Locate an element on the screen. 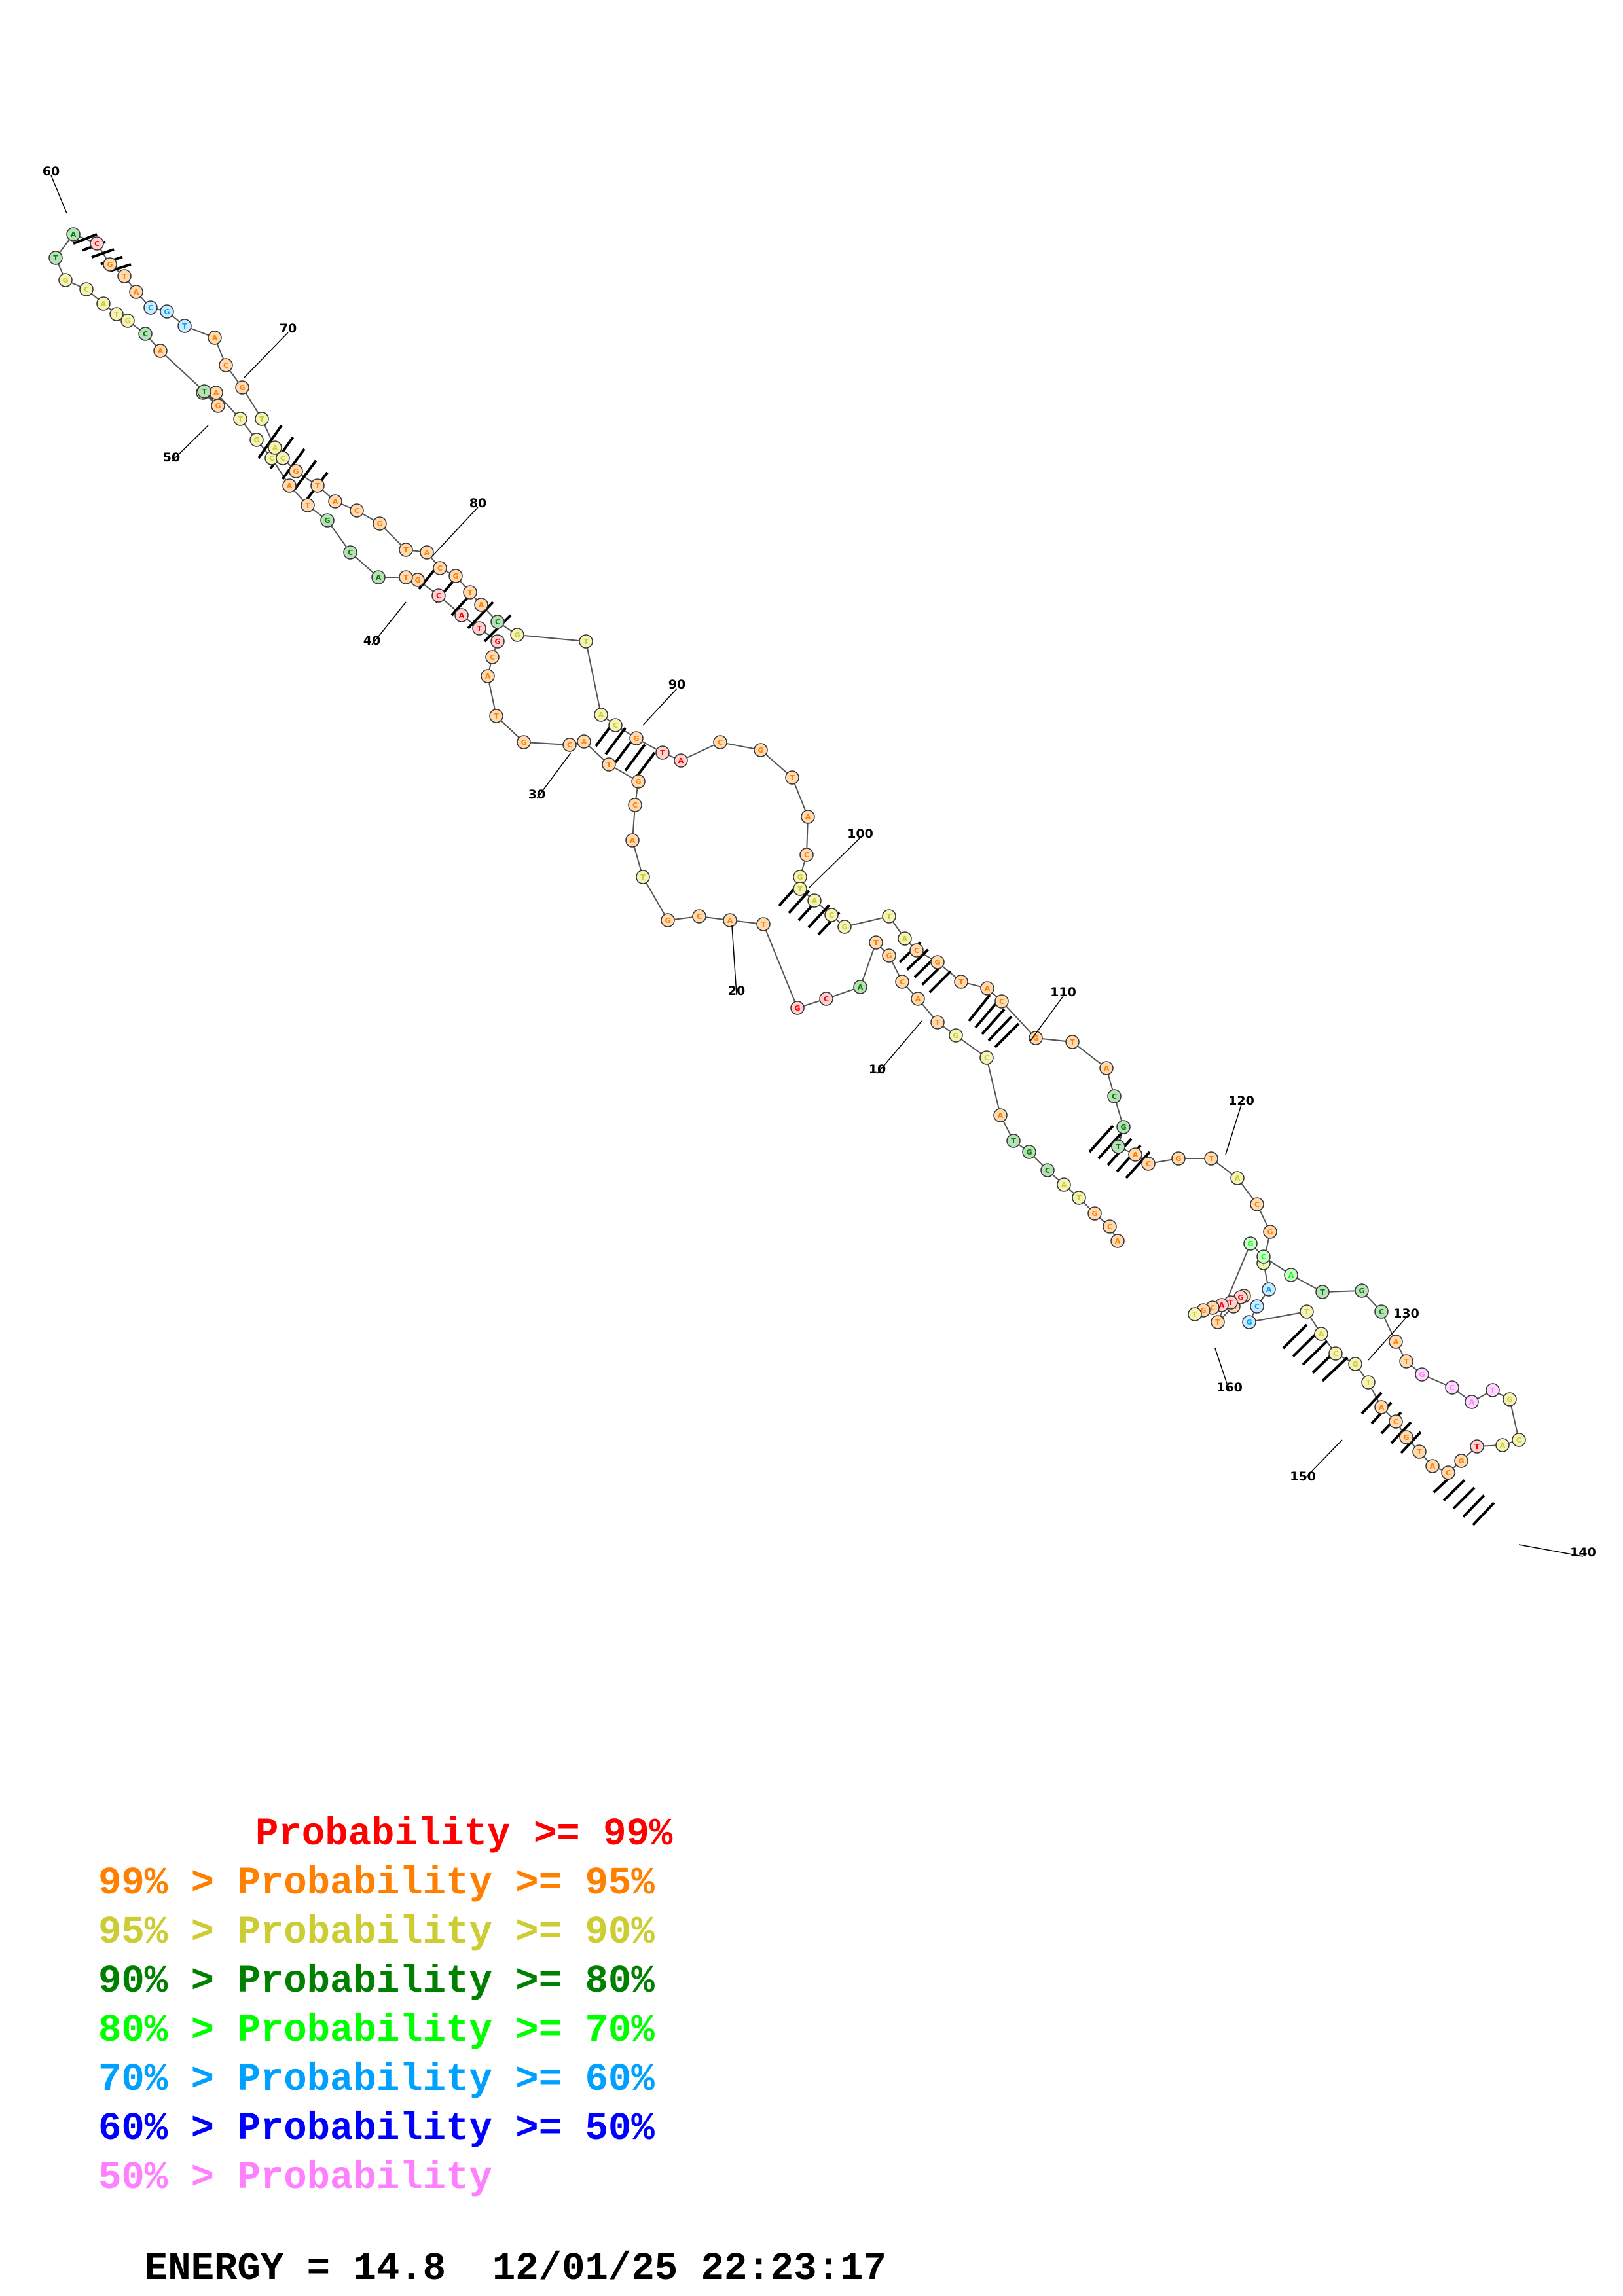 The image size is (1623, 2296). legend-entry: Probability >= 99% is located at coordinates (463, 1834).